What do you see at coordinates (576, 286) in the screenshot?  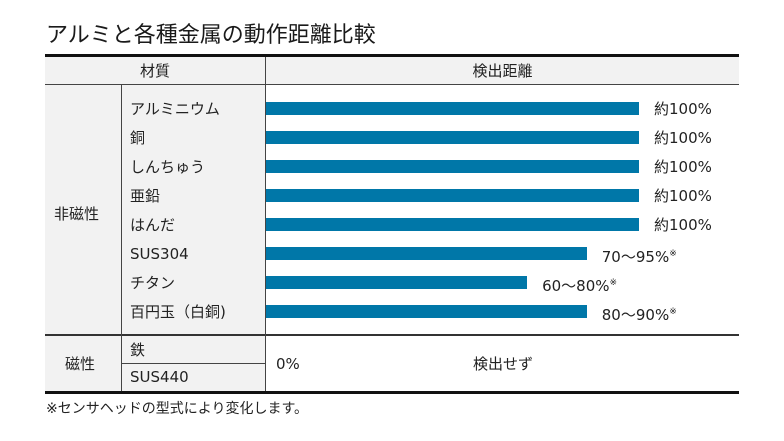 I see `distance-value-text: 60〜80%` at bounding box center [576, 286].